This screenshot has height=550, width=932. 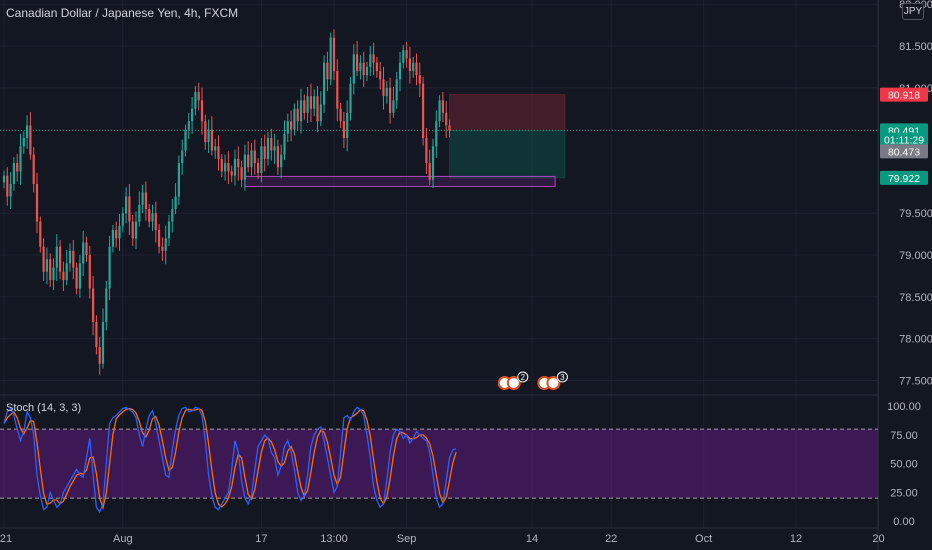 What do you see at coordinates (915, 47) in the screenshot?
I see `price-tick-label: 81.500` at bounding box center [915, 47].